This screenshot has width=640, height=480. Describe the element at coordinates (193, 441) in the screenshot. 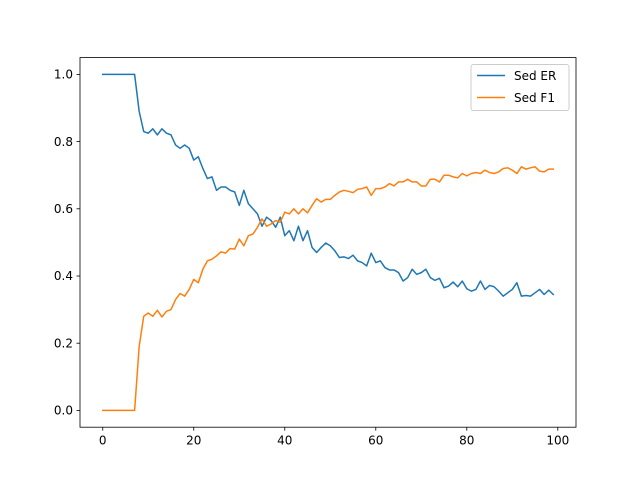

I see `x-tick-label: 20` at that location.